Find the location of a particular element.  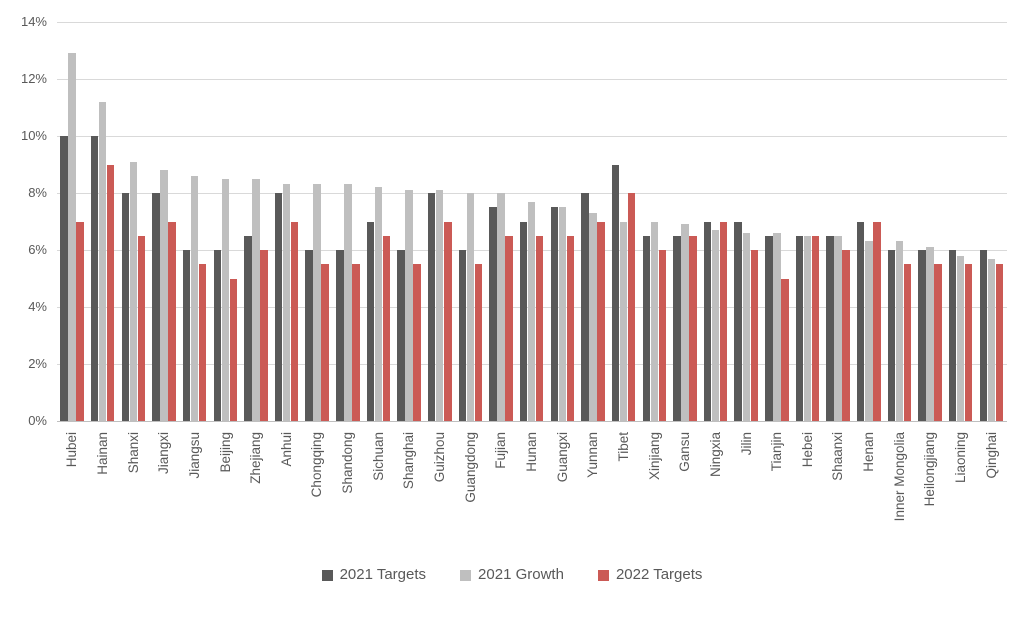

x-category-label: Shaanxi is located at coordinates (838, 456).